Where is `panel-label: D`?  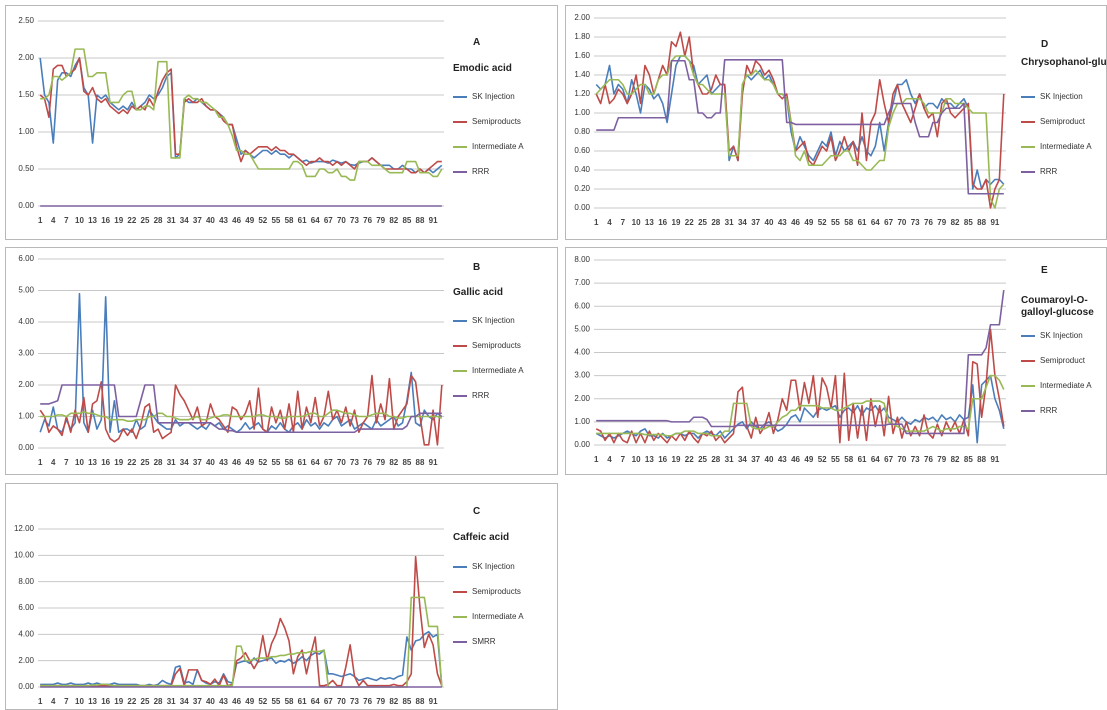 panel-label: D is located at coordinates (1045, 44).